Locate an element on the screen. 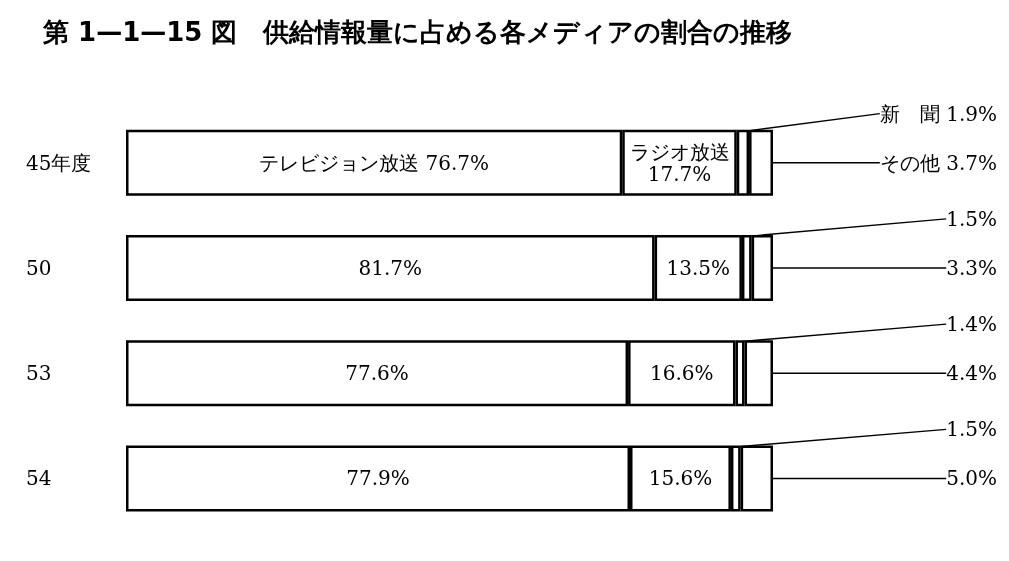 This screenshot has height=561, width=1009. data-label: 77.6% is located at coordinates (377, 373).